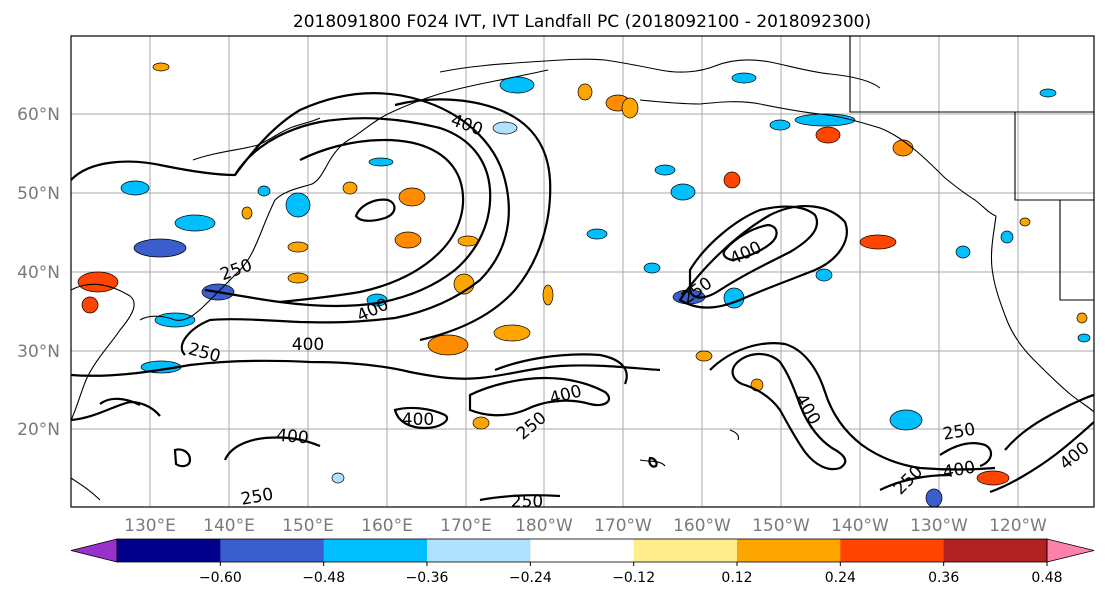 The width and height of the screenshot is (1105, 601). What do you see at coordinates (38, 115) in the screenshot?
I see `lat-label: 60°N` at bounding box center [38, 115].